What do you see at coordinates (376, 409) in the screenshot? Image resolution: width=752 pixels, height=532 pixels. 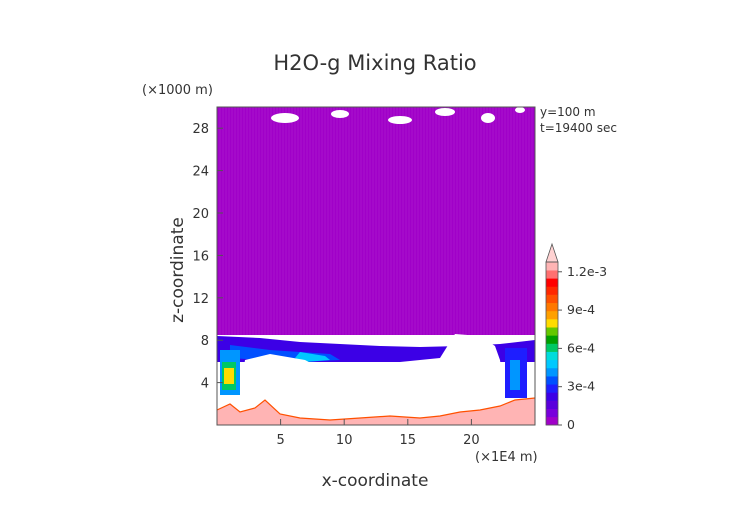 I see `surface-edge` at bounding box center [376, 409].